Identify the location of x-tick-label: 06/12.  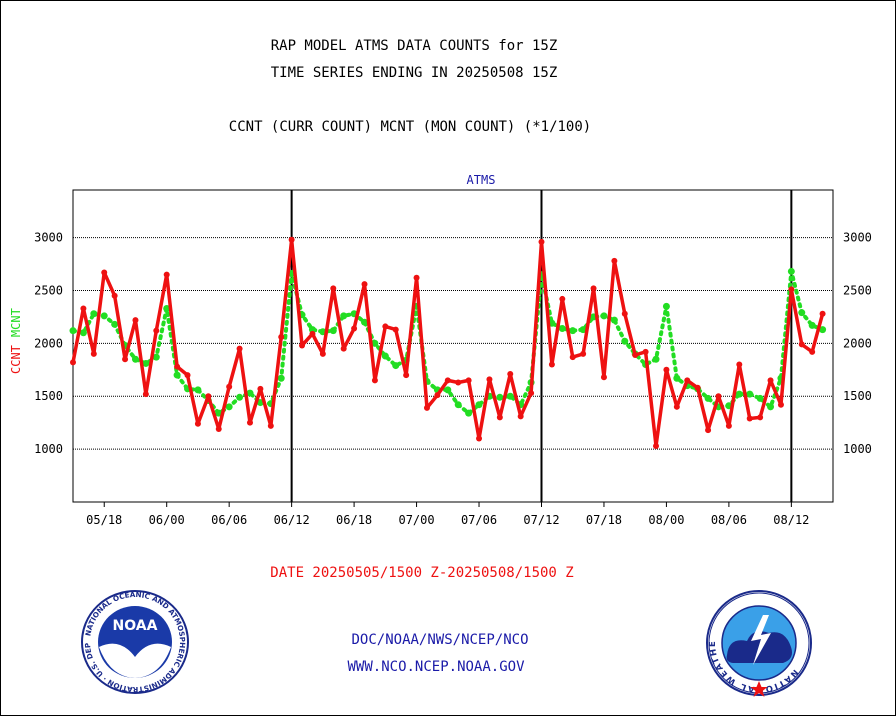
(292, 520).